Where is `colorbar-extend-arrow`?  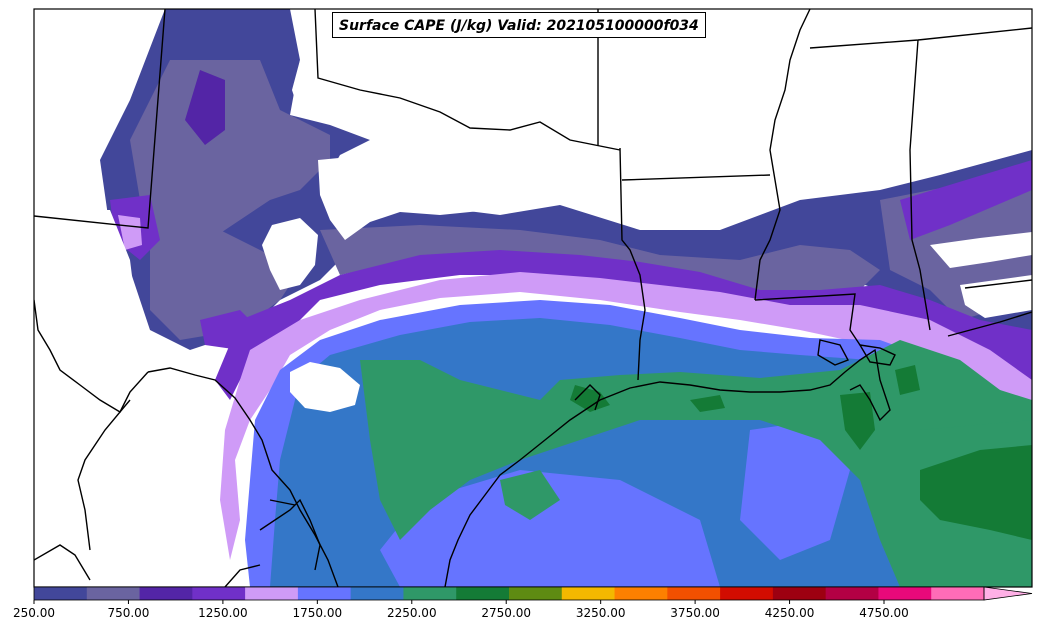 colorbar-extend-arrow is located at coordinates (1008, 593).